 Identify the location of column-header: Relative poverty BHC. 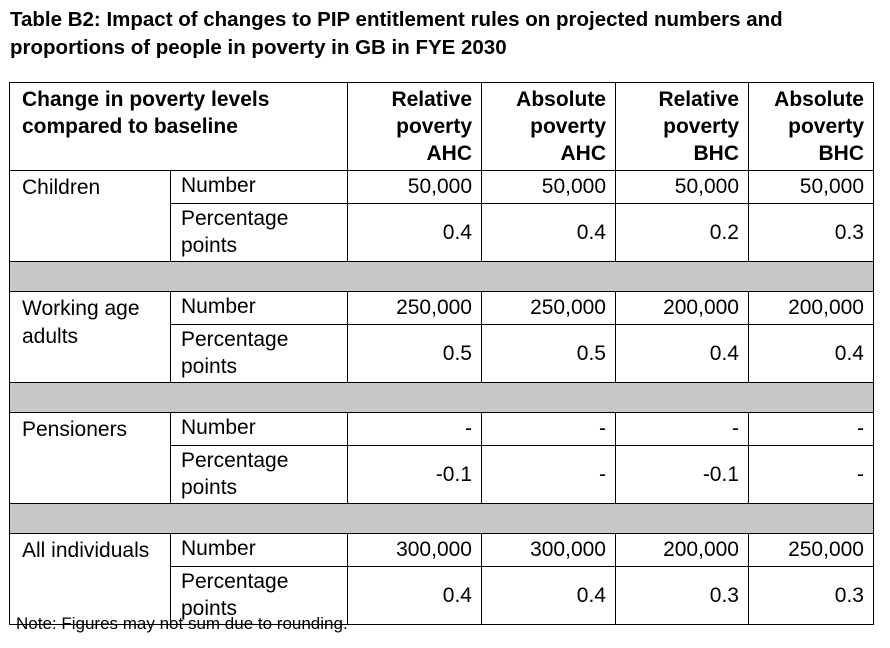
(682, 126).